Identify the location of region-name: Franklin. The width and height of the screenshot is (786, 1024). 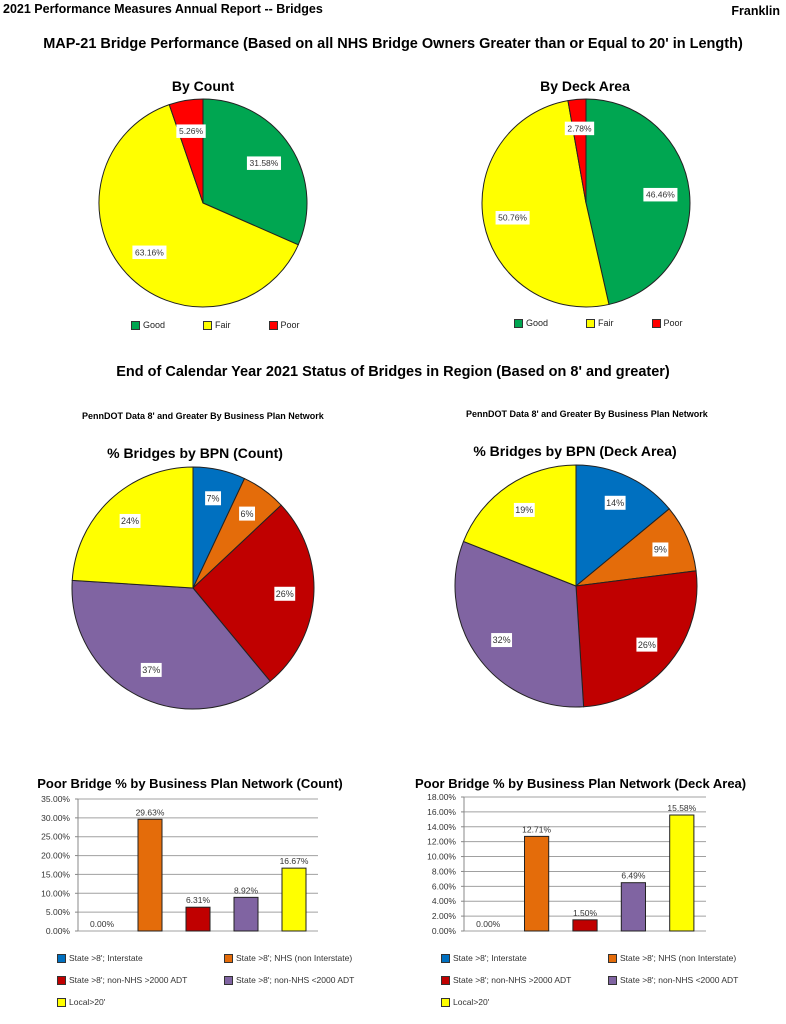
(755, 11).